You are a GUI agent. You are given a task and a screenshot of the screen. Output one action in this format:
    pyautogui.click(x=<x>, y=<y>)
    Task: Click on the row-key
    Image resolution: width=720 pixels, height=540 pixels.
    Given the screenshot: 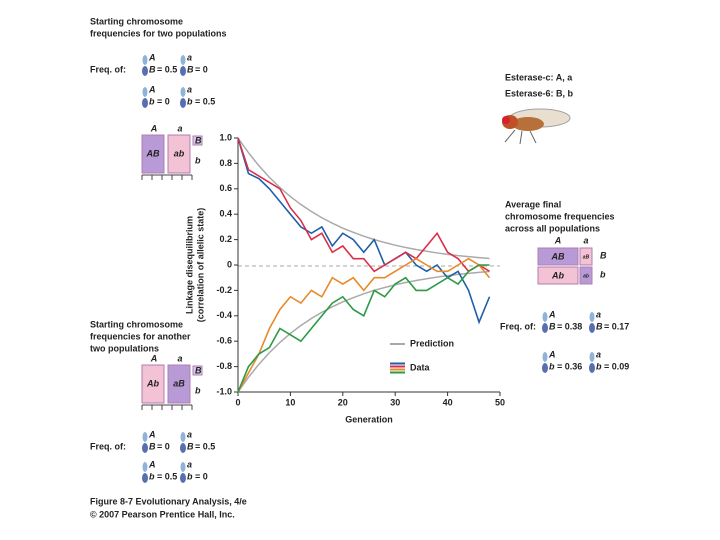 What is the action you would take?
    pyautogui.click(x=197, y=140)
    